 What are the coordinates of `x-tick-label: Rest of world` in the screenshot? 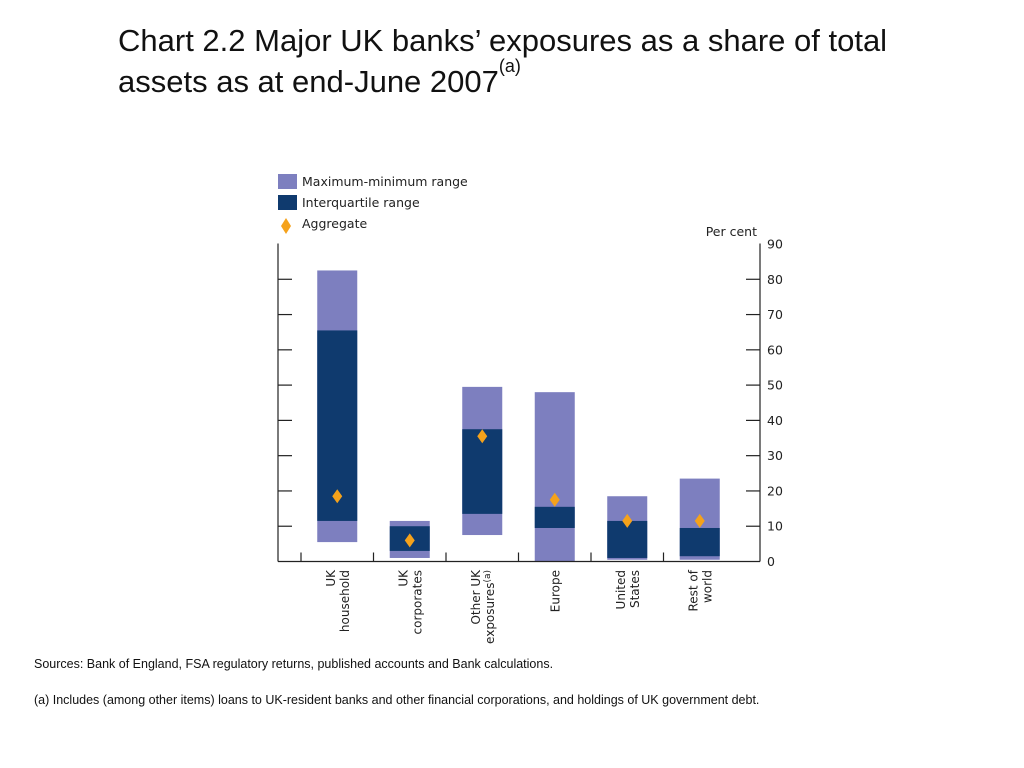 It's located at (700, 590).